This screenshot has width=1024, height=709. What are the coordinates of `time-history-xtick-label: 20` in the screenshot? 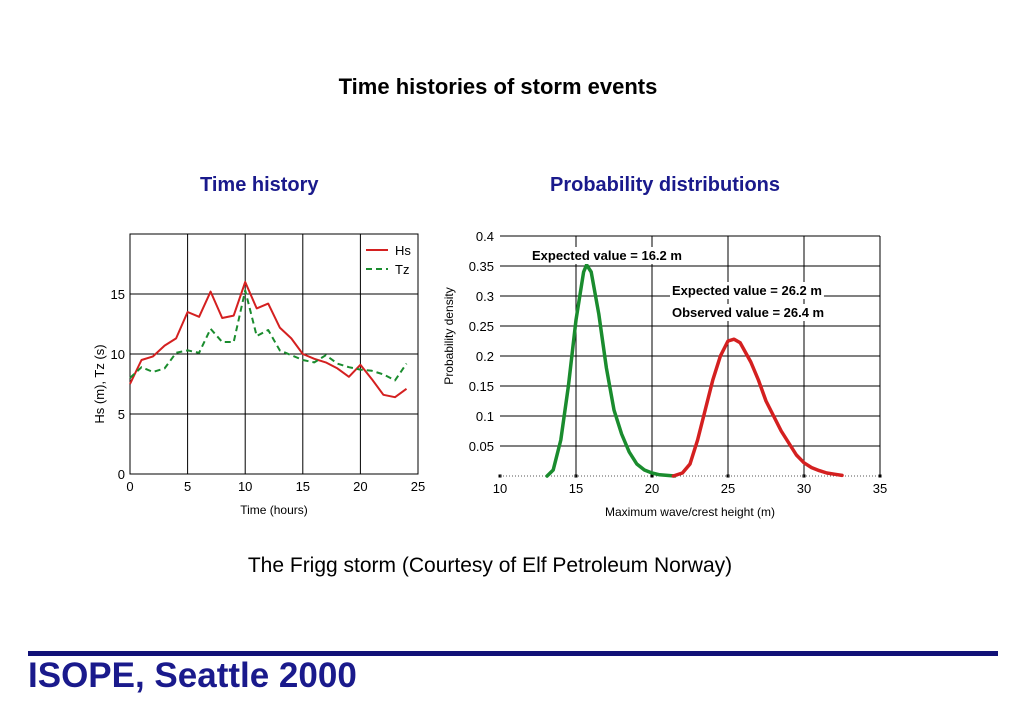 It's located at (360, 486).